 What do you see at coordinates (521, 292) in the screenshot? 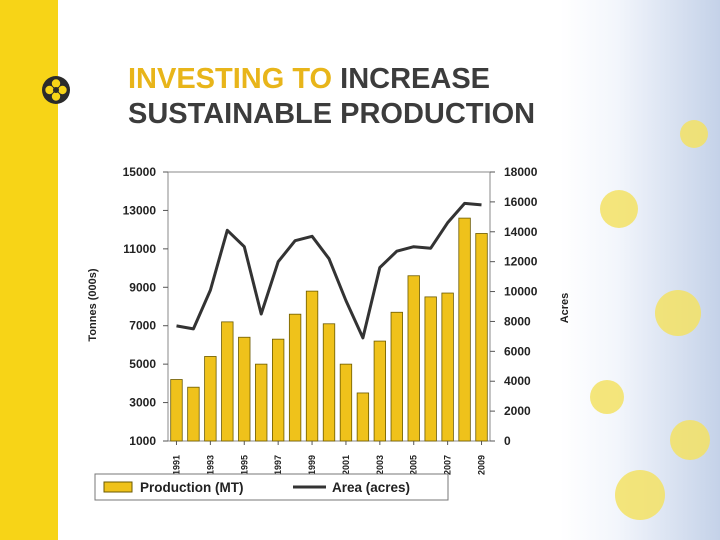
I see `right-tick-label: 10000` at bounding box center [521, 292].